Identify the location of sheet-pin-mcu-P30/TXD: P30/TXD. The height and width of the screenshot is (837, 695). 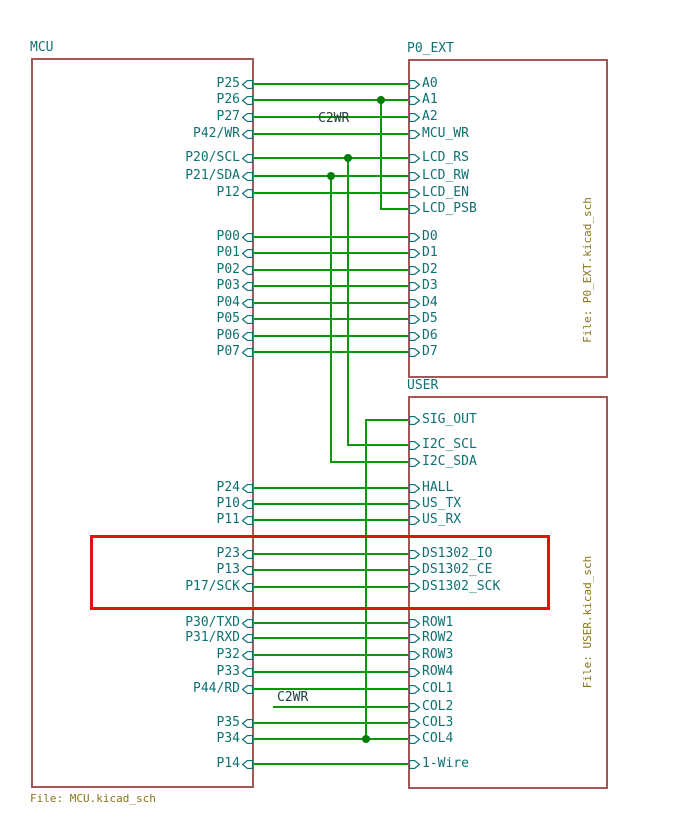
(219, 623).